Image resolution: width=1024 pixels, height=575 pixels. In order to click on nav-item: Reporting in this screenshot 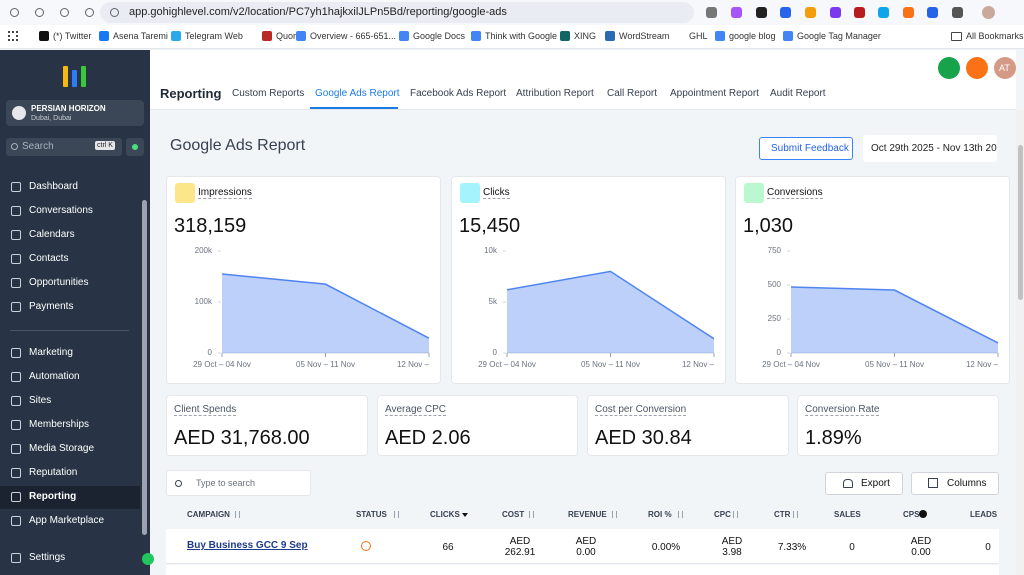, I will do `click(53, 496)`.